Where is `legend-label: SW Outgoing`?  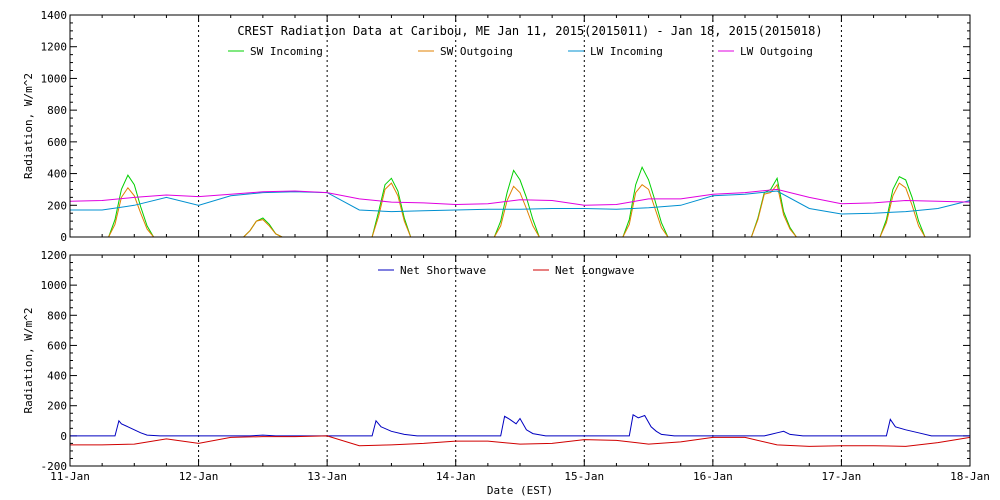 legend-label: SW Outgoing is located at coordinates (476, 51).